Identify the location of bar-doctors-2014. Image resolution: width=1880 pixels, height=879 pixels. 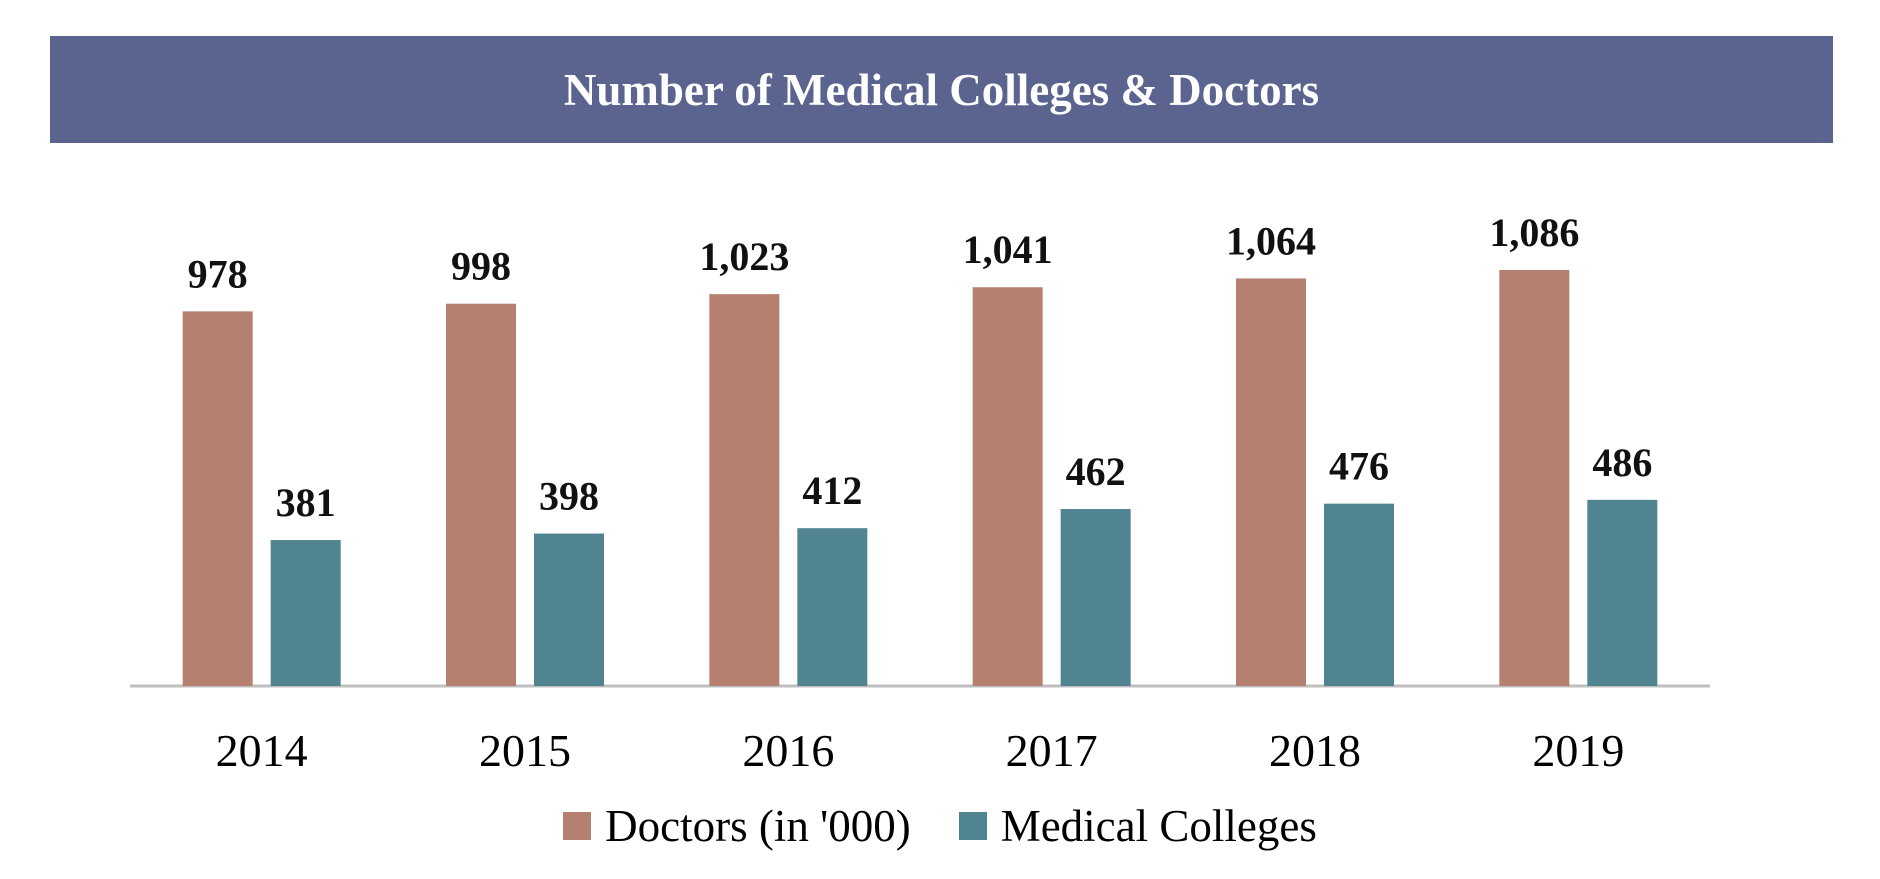
(217, 498).